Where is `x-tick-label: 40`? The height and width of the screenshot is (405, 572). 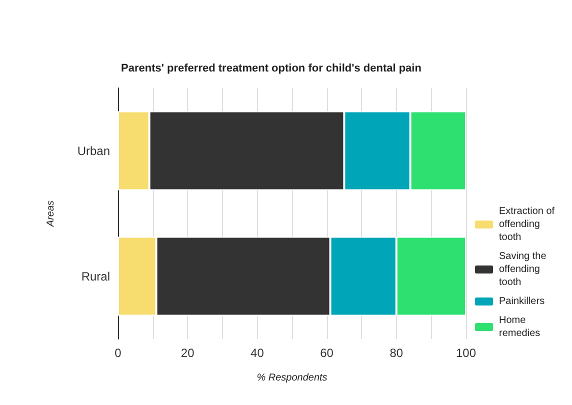
x-tick-label: 40 is located at coordinates (257, 353).